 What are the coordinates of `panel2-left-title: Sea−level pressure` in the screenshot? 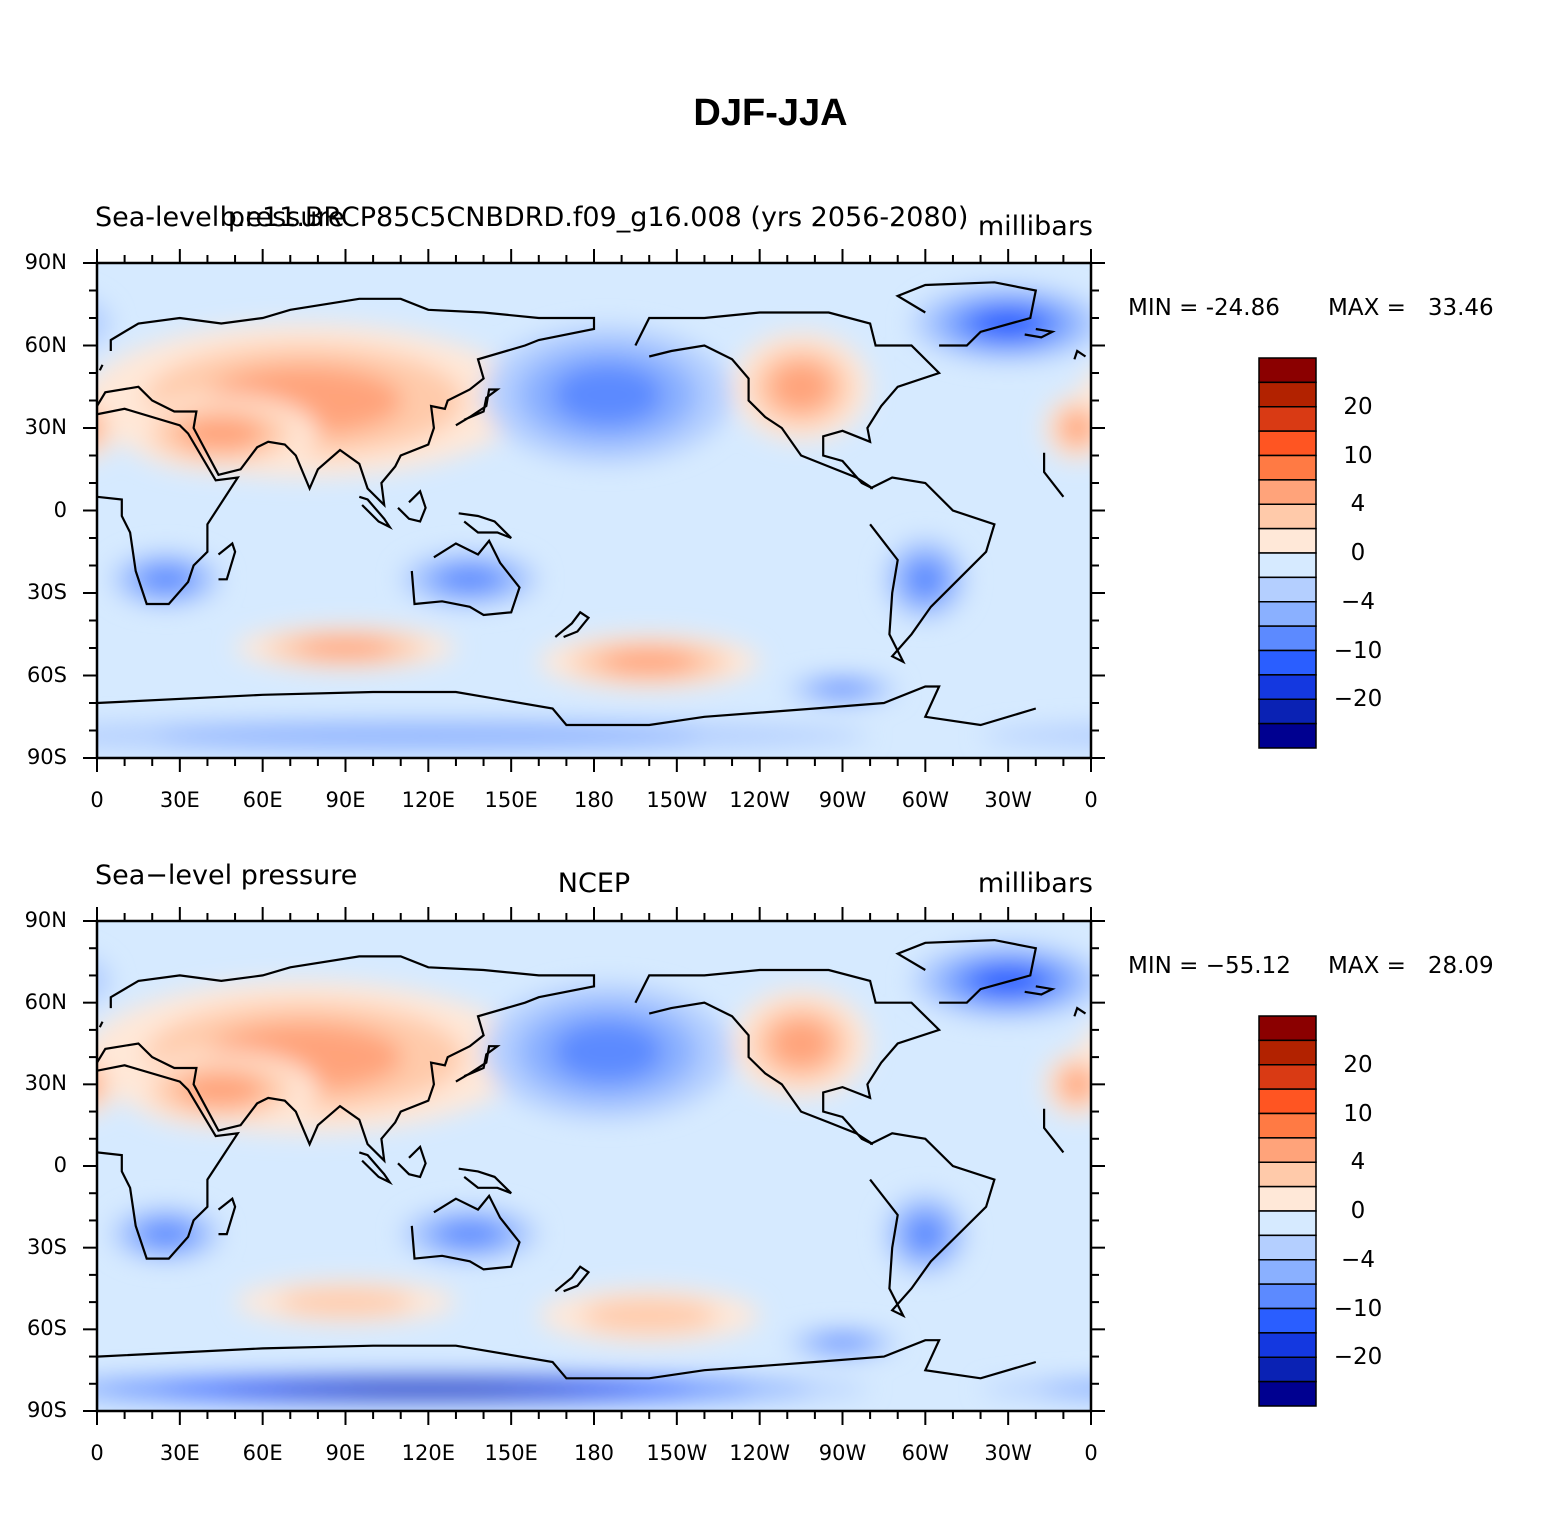 It's located at (226, 875).